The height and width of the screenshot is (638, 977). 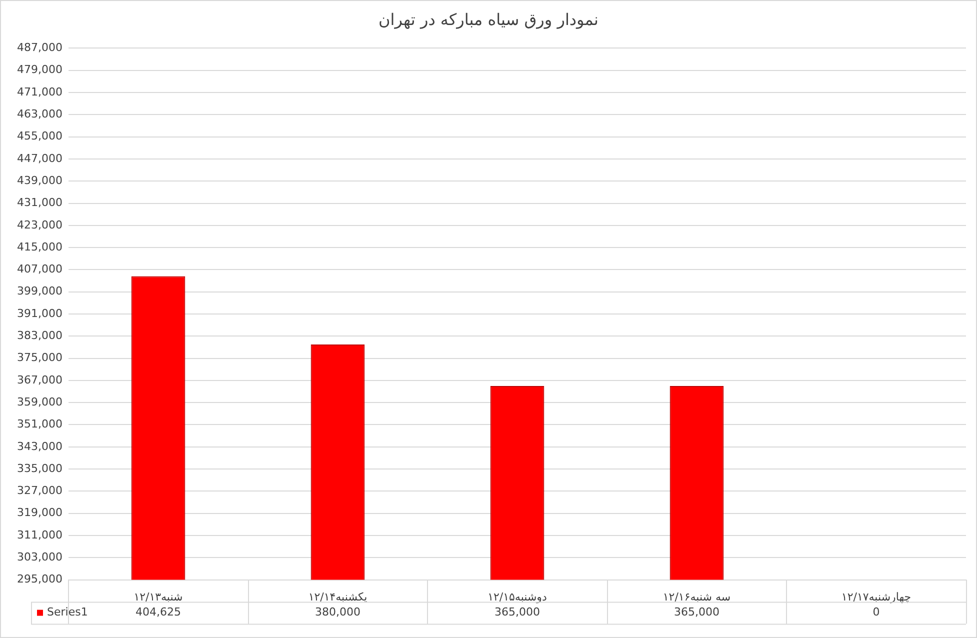 What do you see at coordinates (39, 491) in the screenshot?
I see `y-tick-label: 327,000` at bounding box center [39, 491].